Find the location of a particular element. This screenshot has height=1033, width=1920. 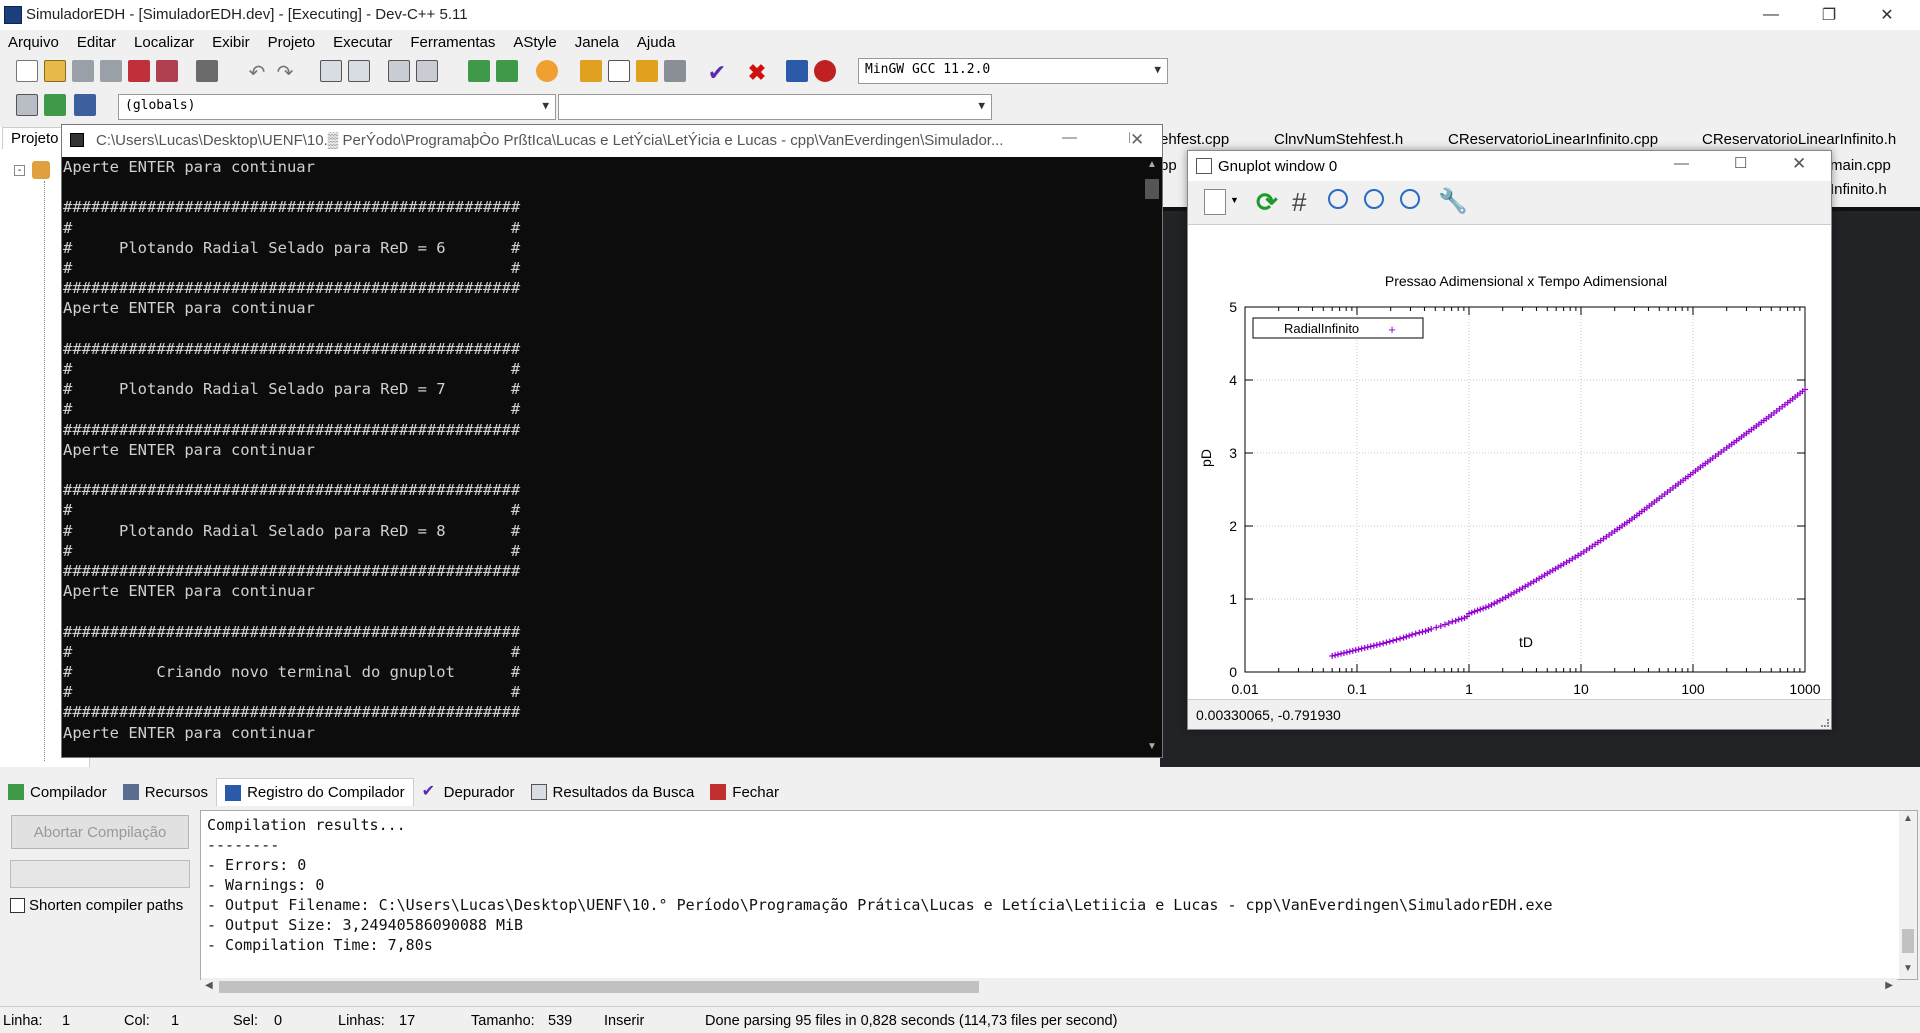

y-tick-label: 3 is located at coordinates (1233, 453).